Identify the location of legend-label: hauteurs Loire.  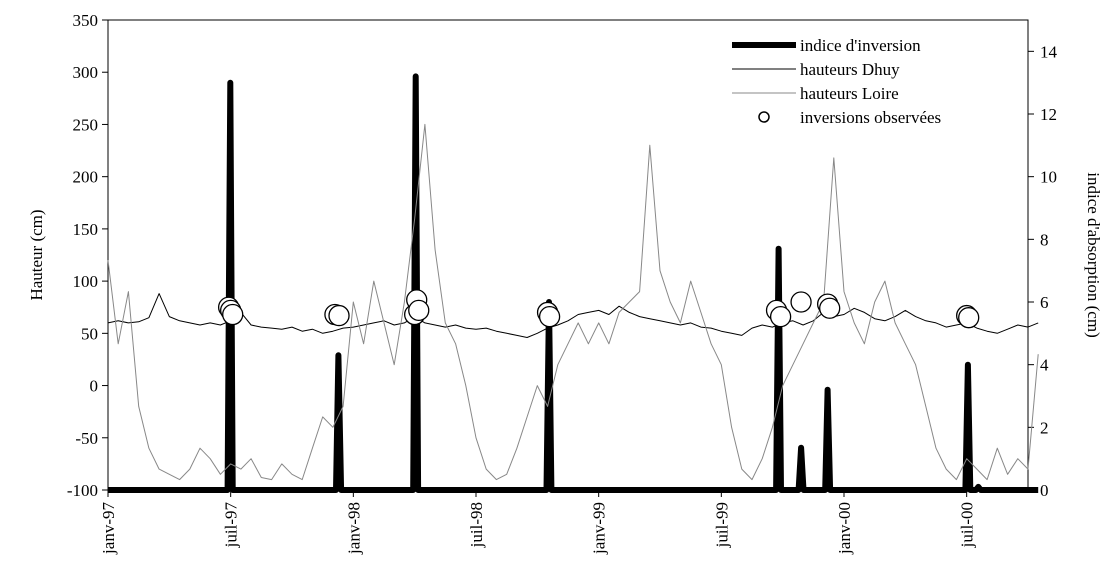
(849, 93).